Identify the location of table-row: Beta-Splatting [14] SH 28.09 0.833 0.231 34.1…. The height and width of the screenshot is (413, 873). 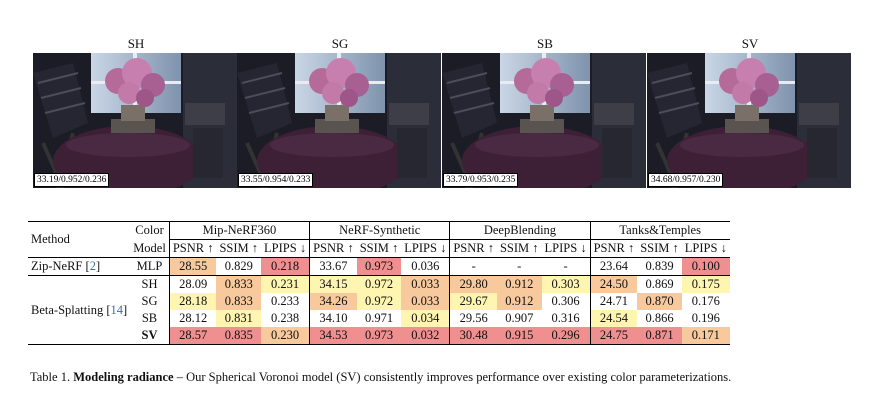
(379, 296).